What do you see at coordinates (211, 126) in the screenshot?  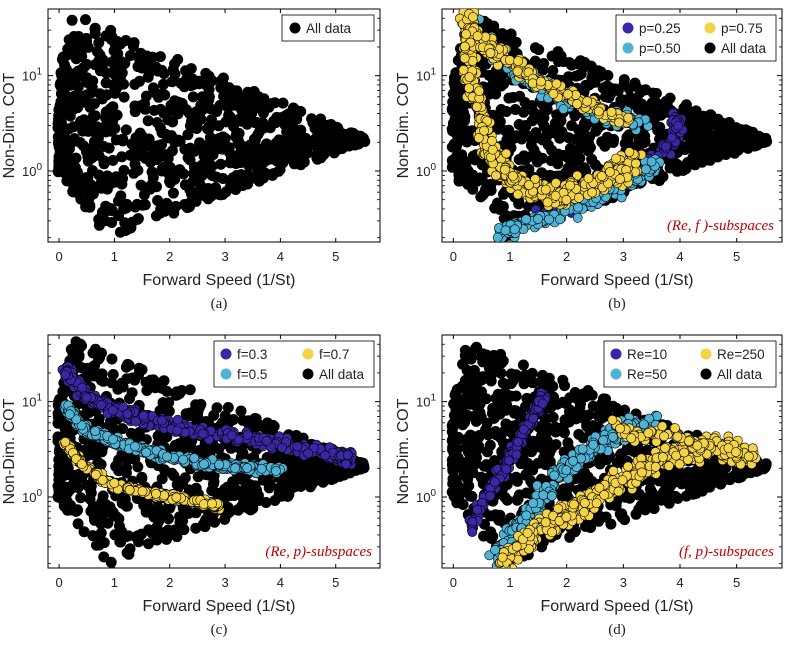 I see `scatter-points` at bounding box center [211, 126].